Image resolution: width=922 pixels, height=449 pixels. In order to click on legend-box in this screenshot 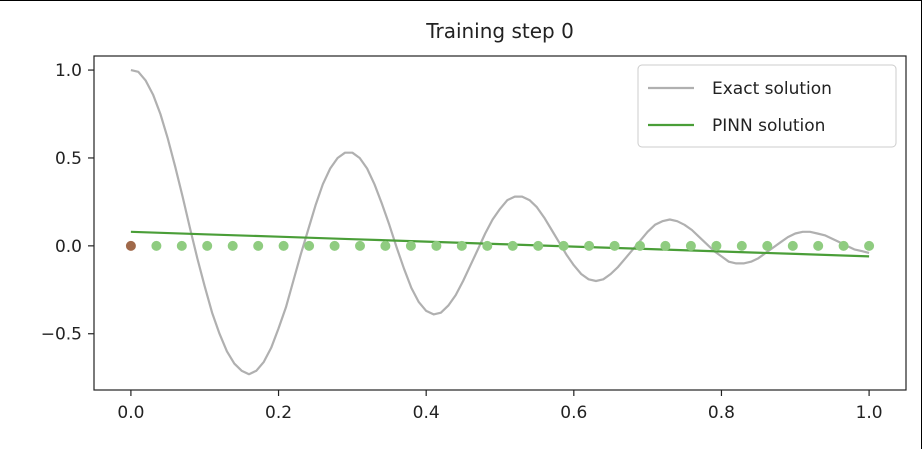, I will do `click(767, 106)`.